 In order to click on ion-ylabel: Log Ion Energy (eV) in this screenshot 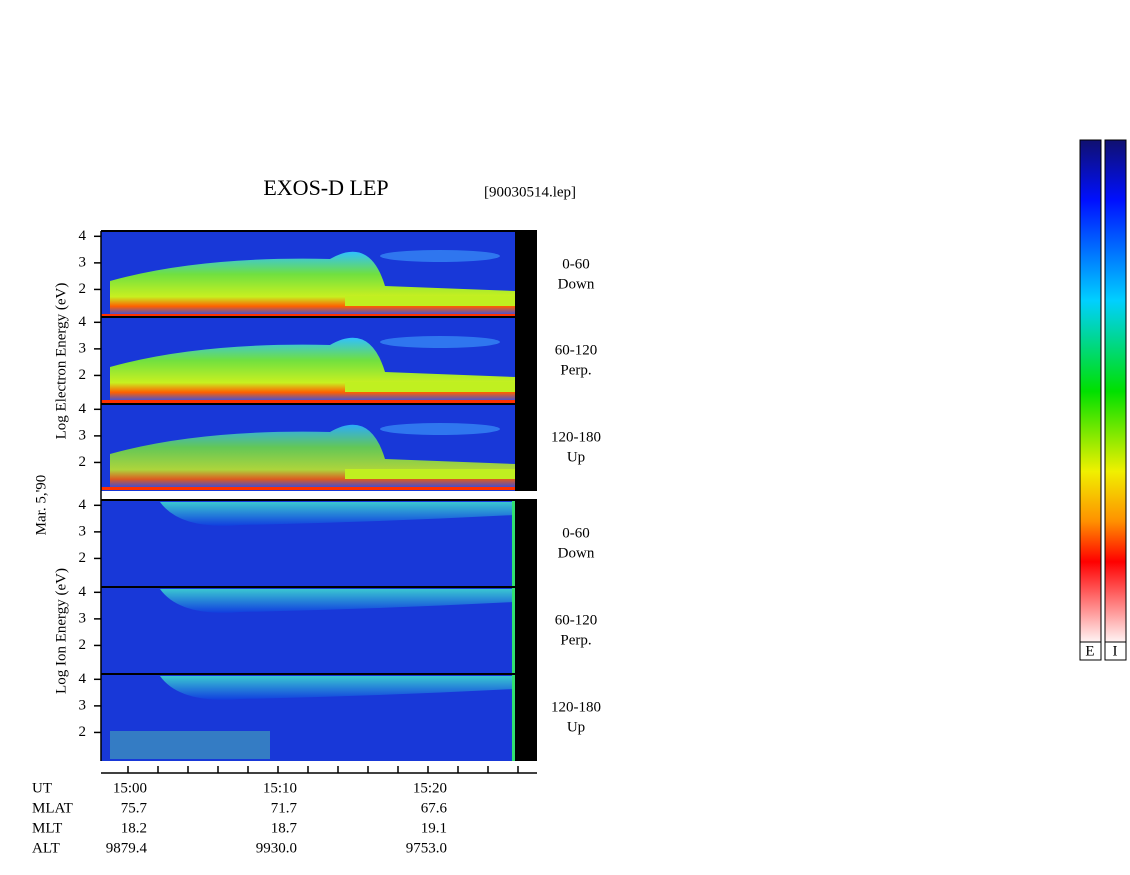, I will do `click(61, 631)`.